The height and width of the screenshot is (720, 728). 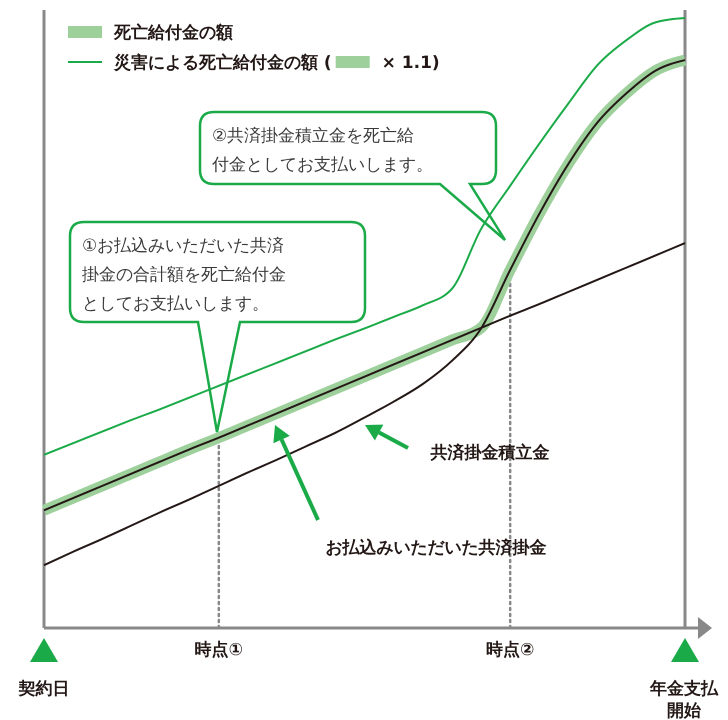 What do you see at coordinates (490, 453) in the screenshot?
I see `annotation: 共済掛金積立金` at bounding box center [490, 453].